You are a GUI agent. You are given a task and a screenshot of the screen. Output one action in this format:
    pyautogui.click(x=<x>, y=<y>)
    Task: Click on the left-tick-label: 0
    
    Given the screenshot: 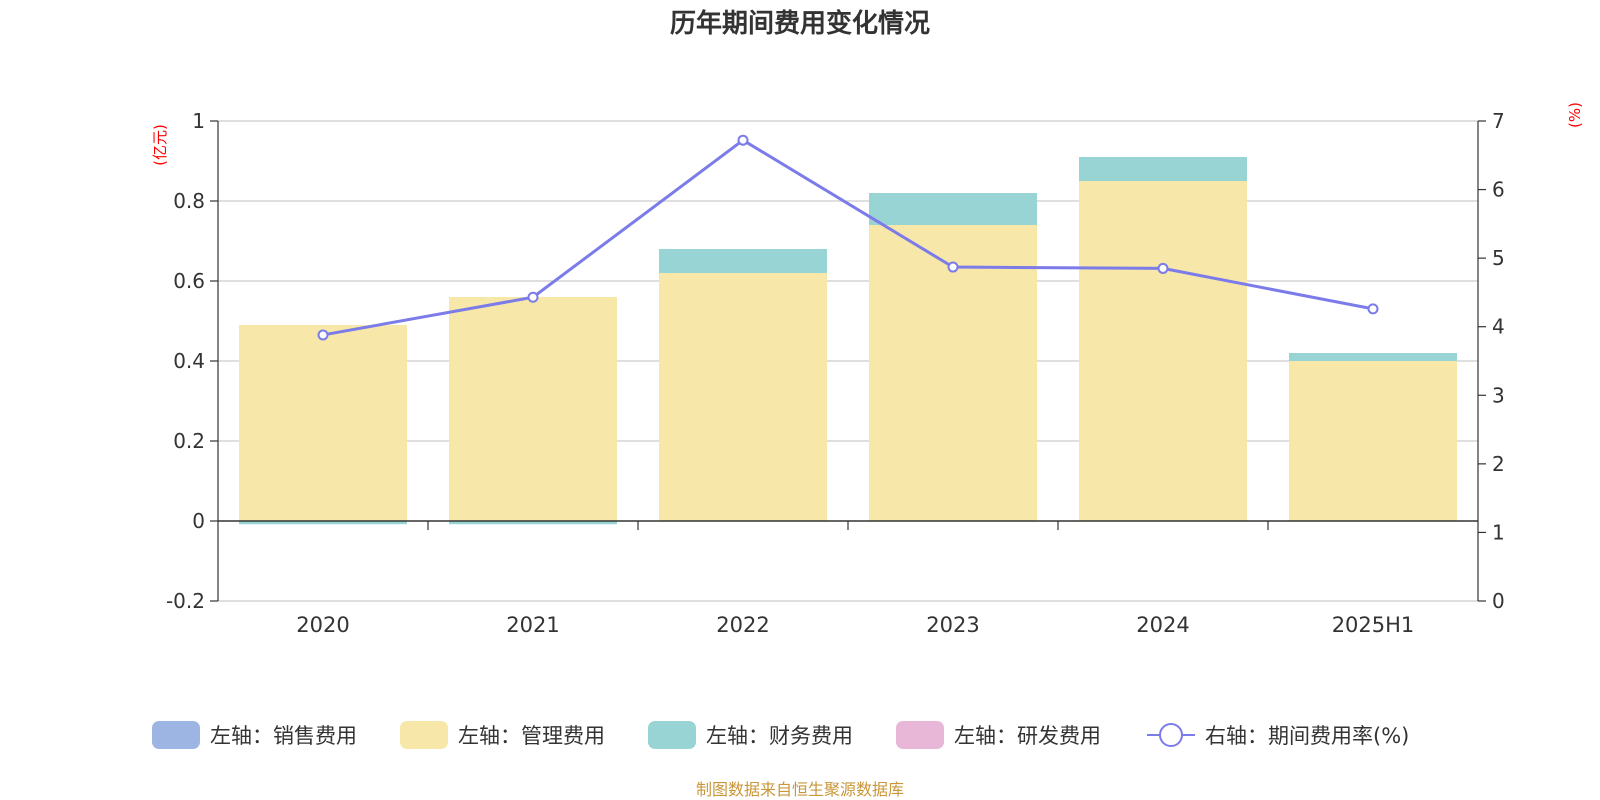 What is the action you would take?
    pyautogui.click(x=198, y=521)
    